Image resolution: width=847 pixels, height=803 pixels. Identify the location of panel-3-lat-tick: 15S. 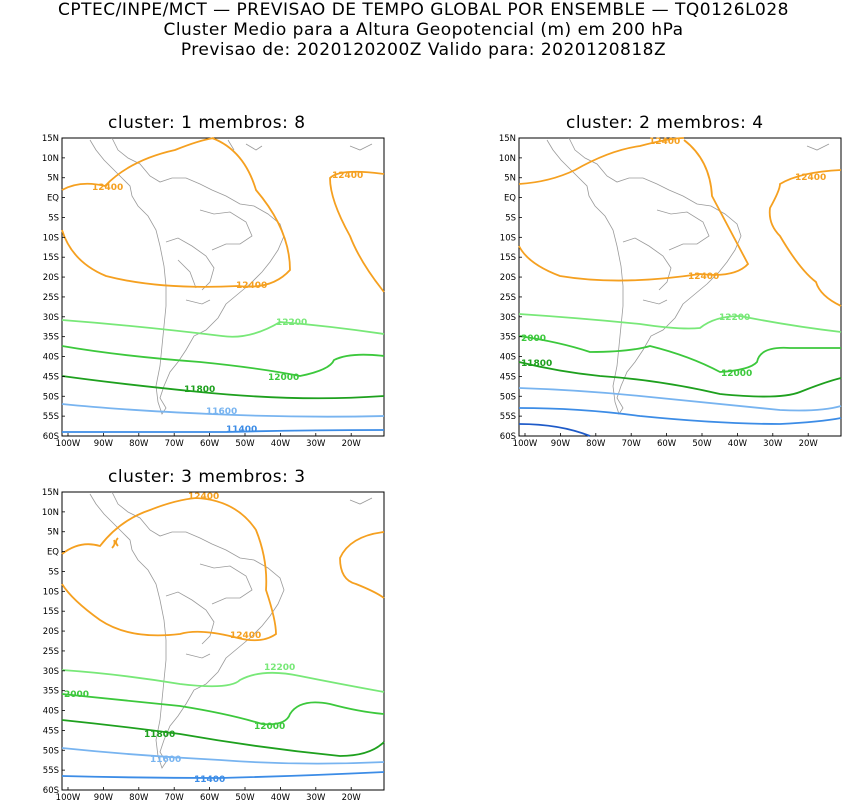
(51, 612).